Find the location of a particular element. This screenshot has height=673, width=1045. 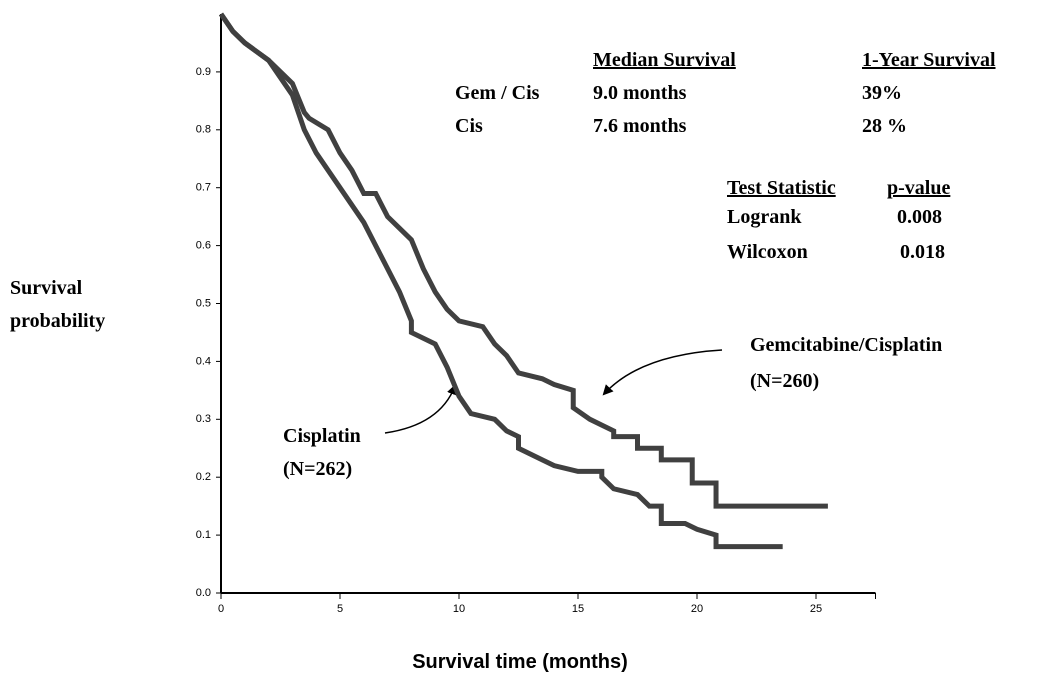

x-tick-label: 0 is located at coordinates (221, 609).